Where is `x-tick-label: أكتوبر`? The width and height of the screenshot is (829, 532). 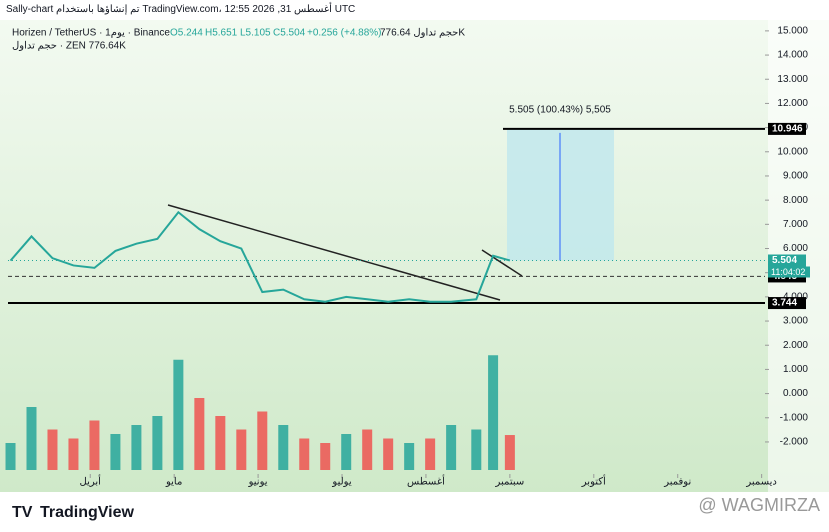 x-tick-label: أكتوبر is located at coordinates (593, 481).